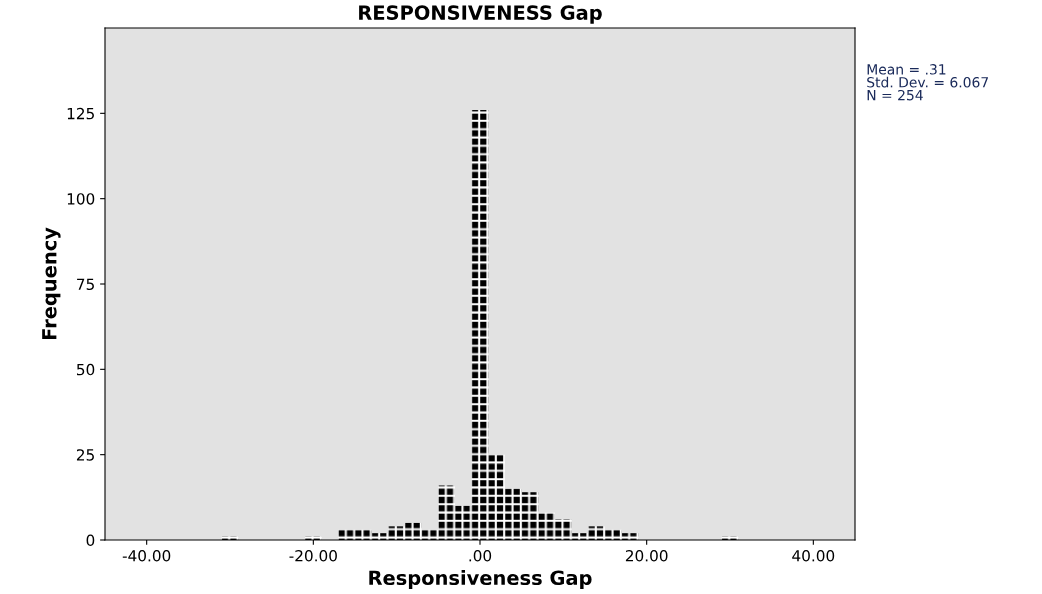  Describe the element at coordinates (146, 555) in the screenshot. I see `x-tick-label: -40.00` at that location.